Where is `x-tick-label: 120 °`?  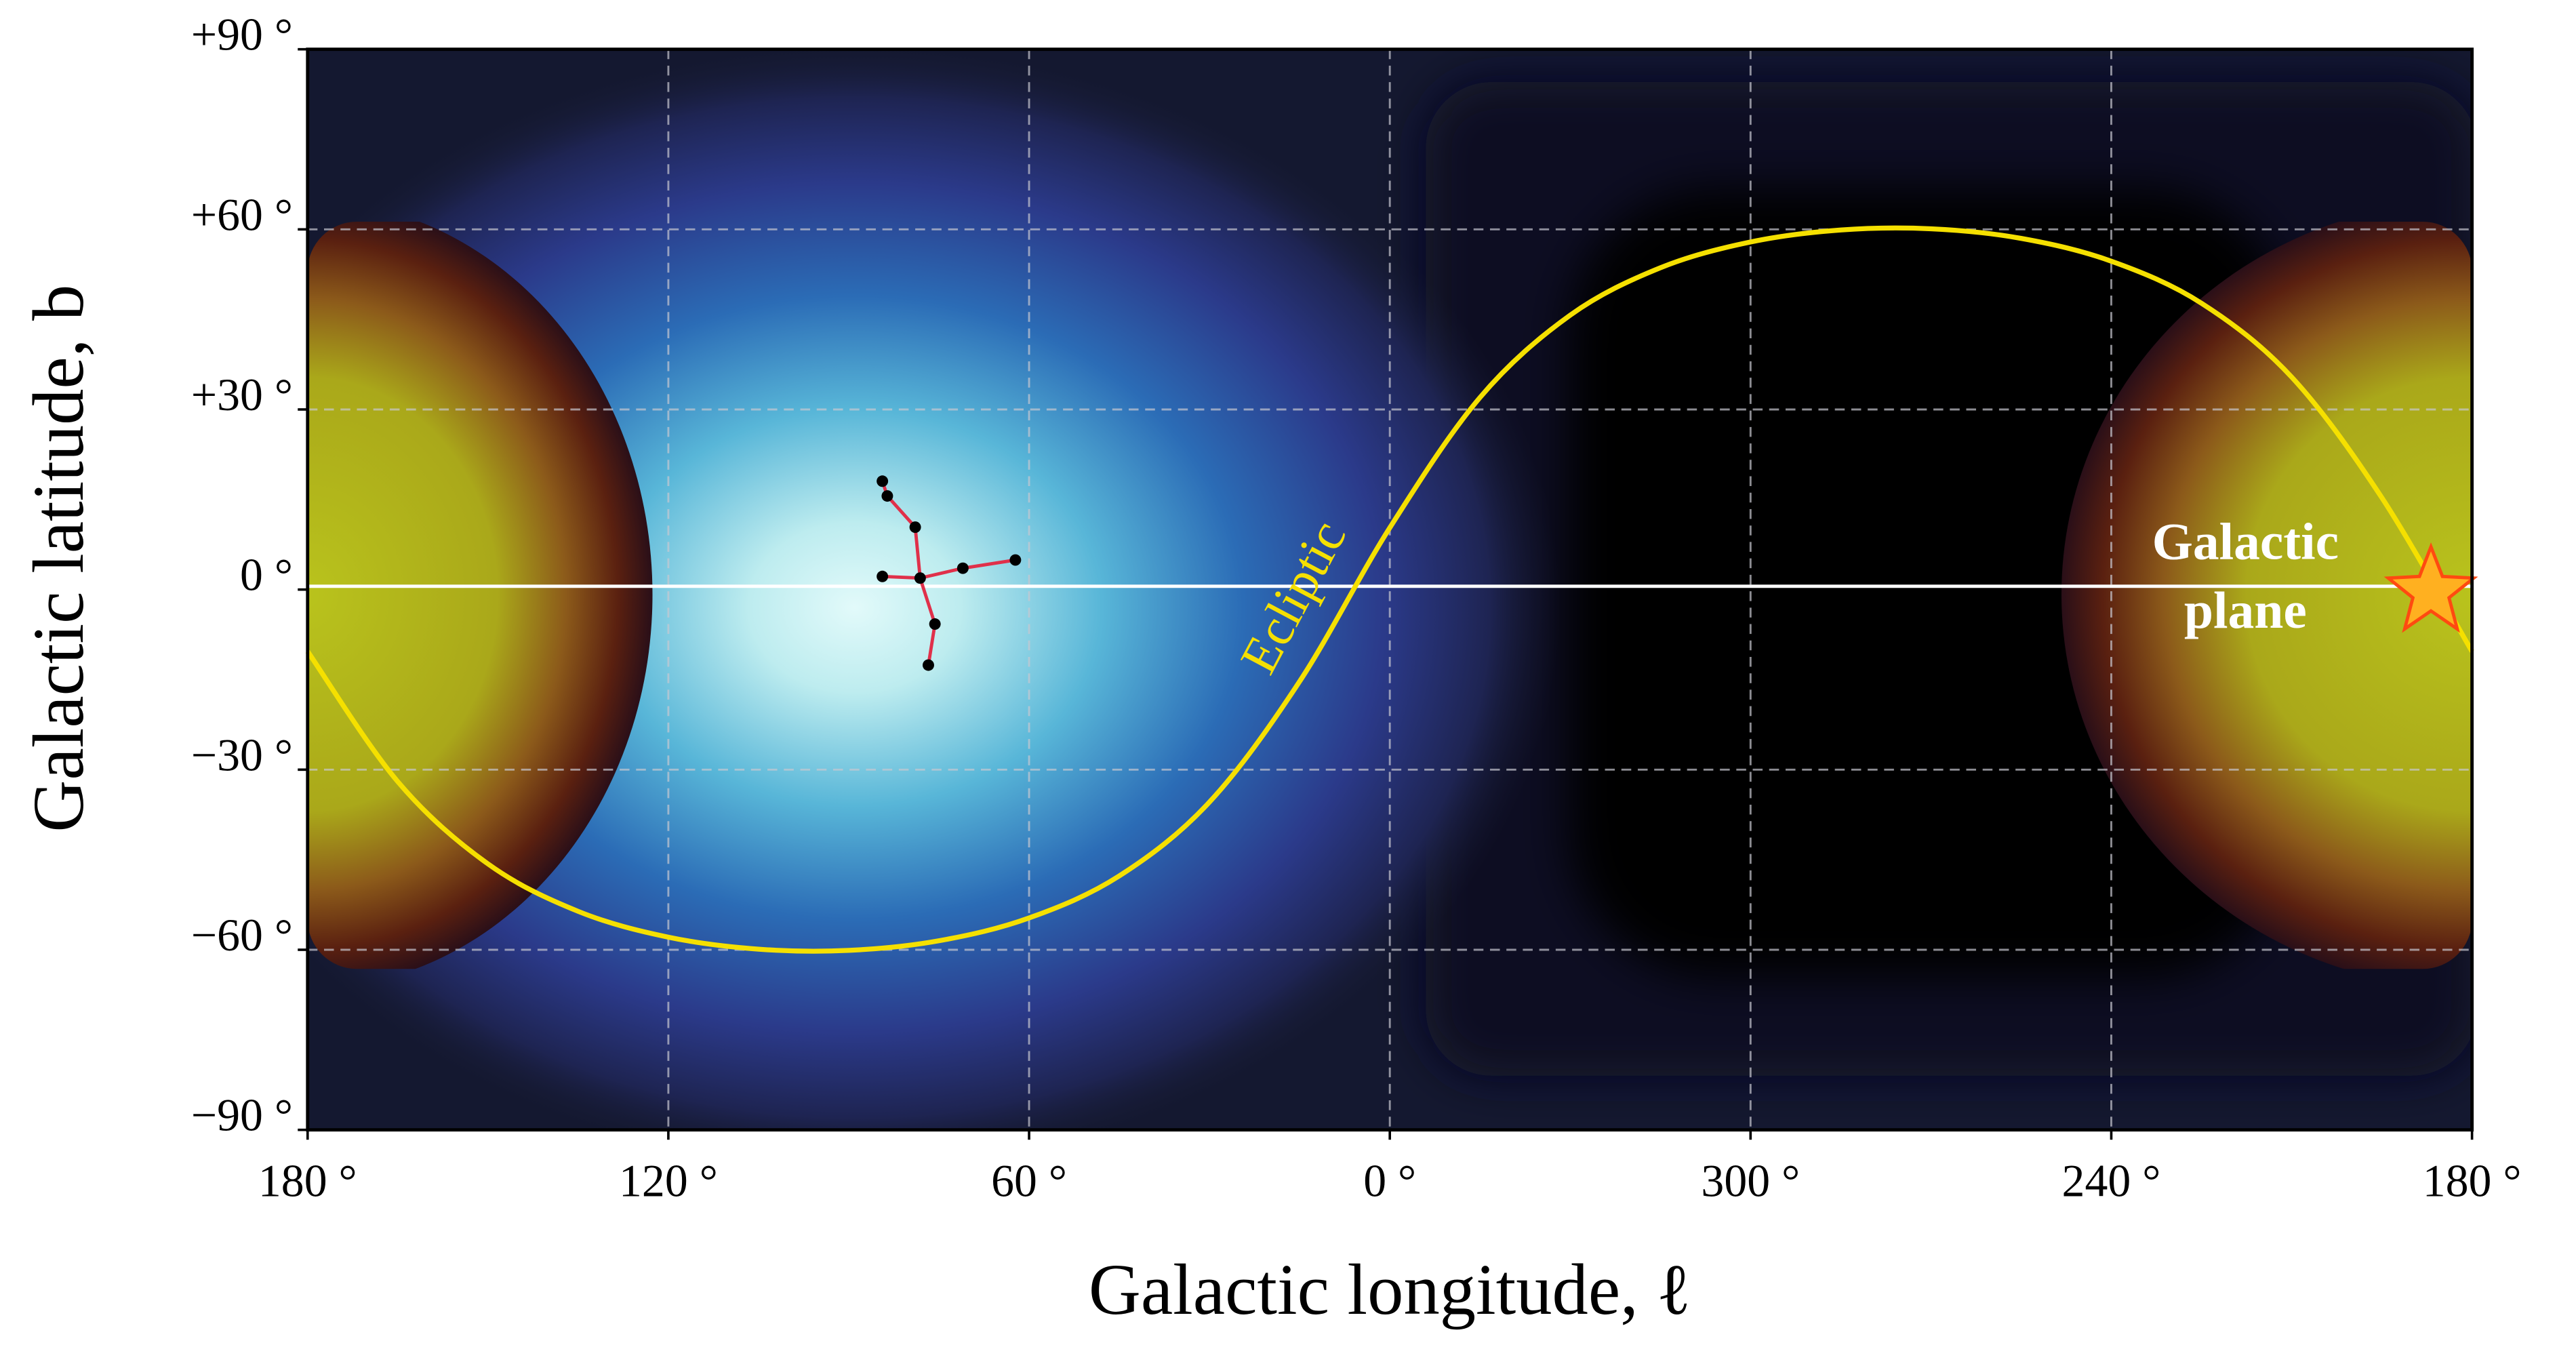 x-tick-label: 120 ° is located at coordinates (668, 1181).